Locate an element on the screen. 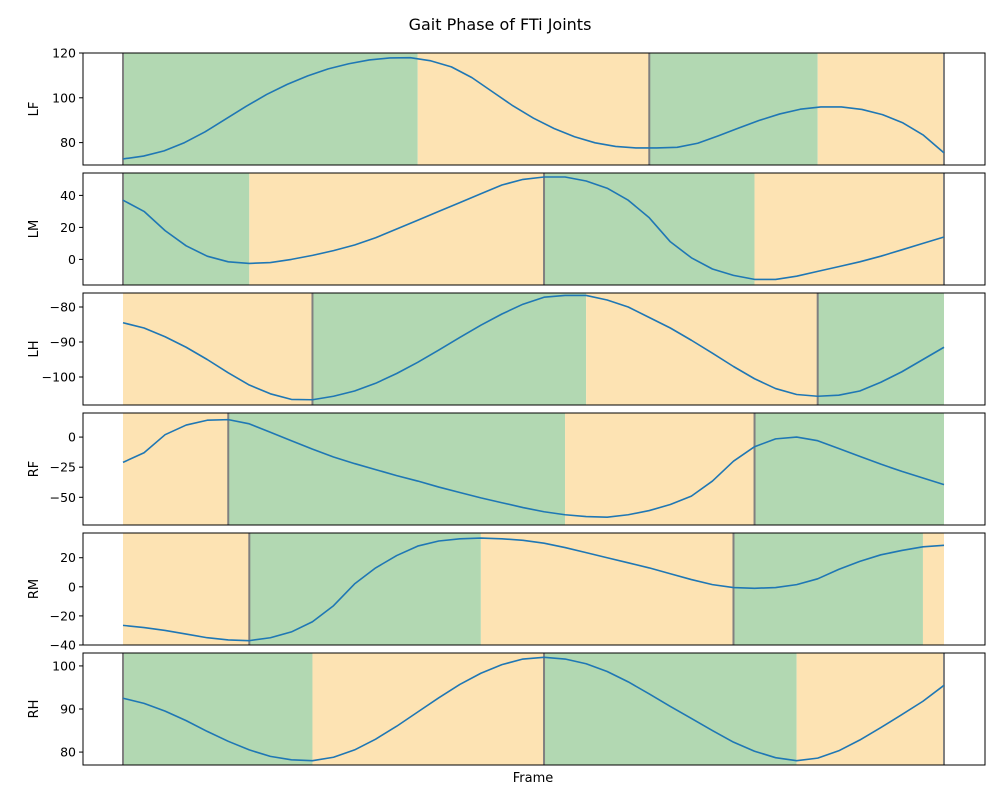 This screenshot has width=1000, height=804. y-tick-label-rh-2: 100 is located at coordinates (64, 665).